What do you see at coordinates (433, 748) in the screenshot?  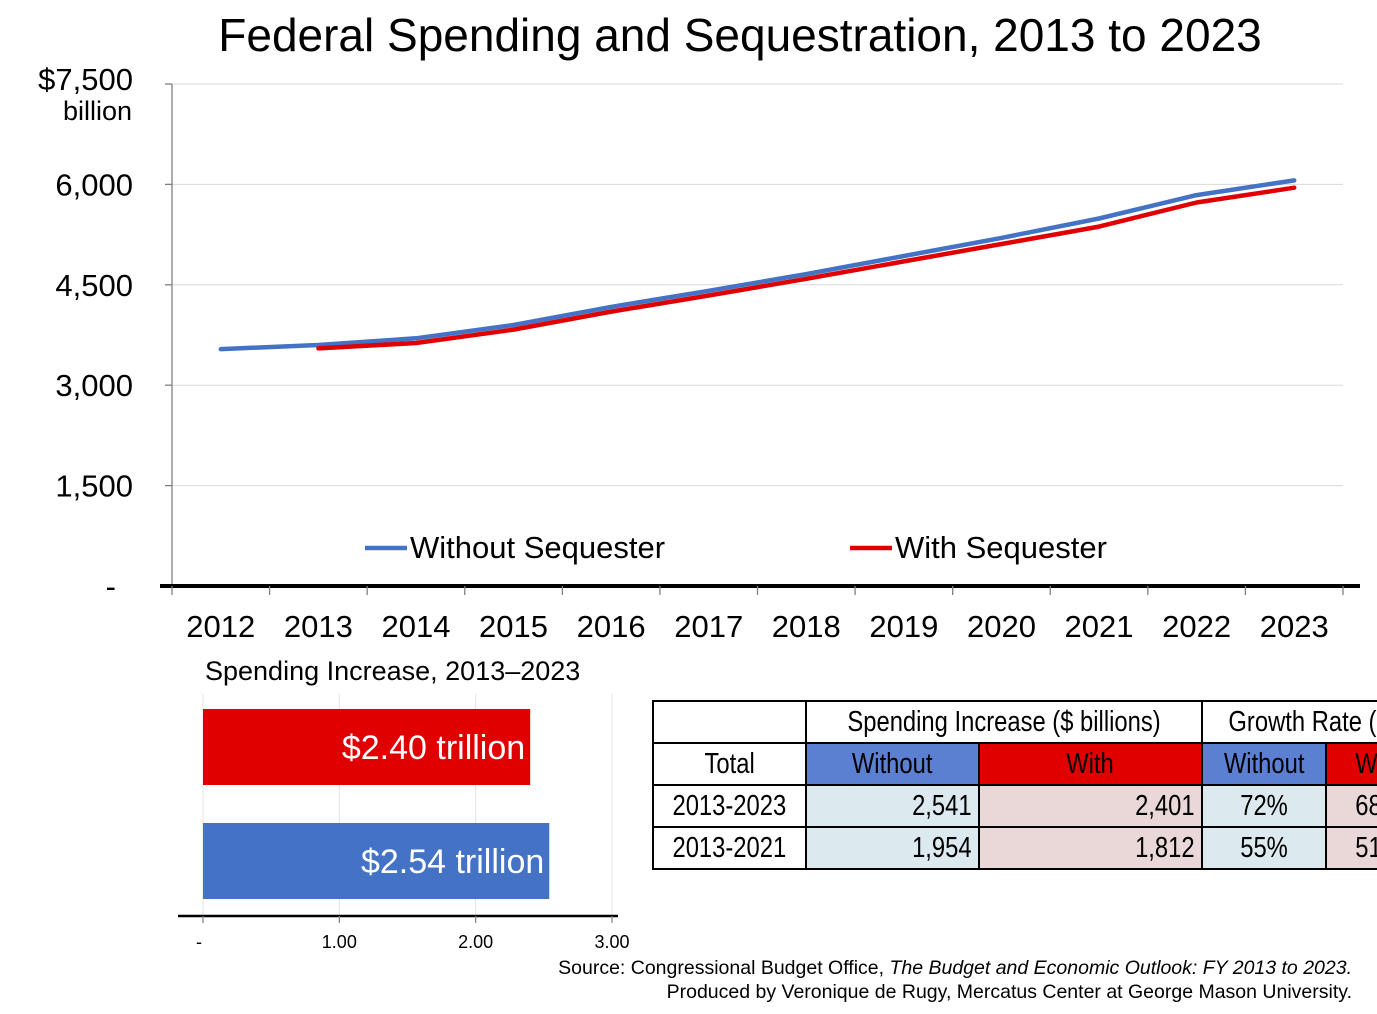 I see `bar-label: $2.40 trillion` at bounding box center [433, 748].